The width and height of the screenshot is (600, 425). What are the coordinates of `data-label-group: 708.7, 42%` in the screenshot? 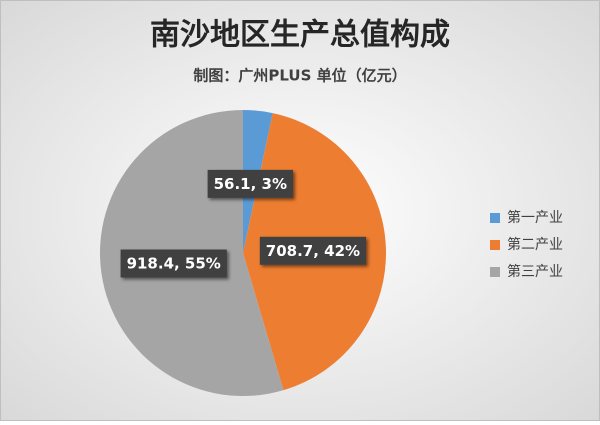 It's located at (313, 250).